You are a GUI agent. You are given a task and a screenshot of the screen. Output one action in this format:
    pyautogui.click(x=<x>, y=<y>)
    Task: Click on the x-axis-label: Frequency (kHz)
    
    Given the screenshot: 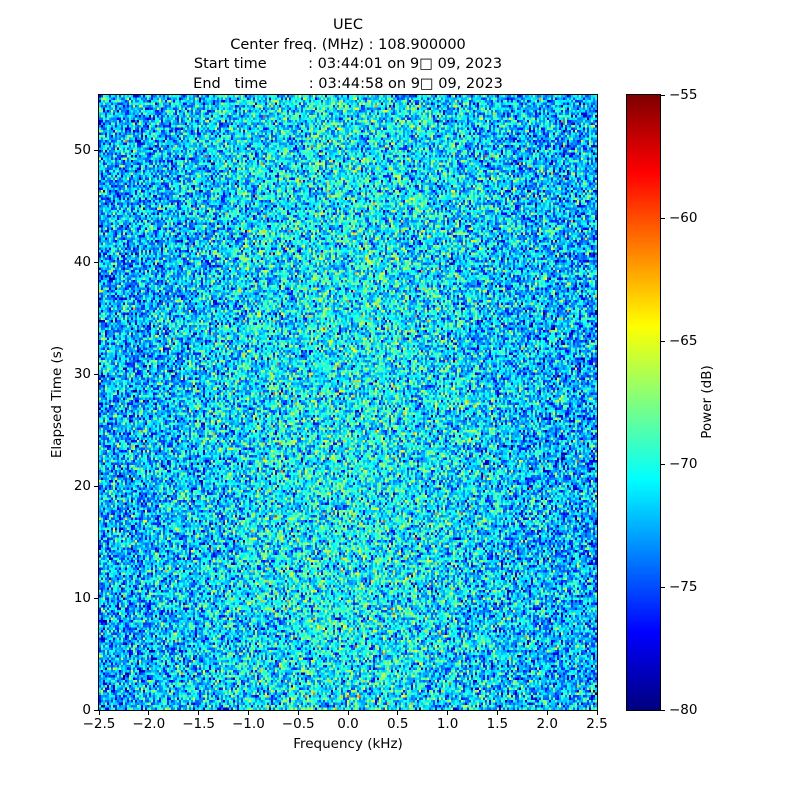 What is the action you would take?
    pyautogui.click(x=348, y=744)
    